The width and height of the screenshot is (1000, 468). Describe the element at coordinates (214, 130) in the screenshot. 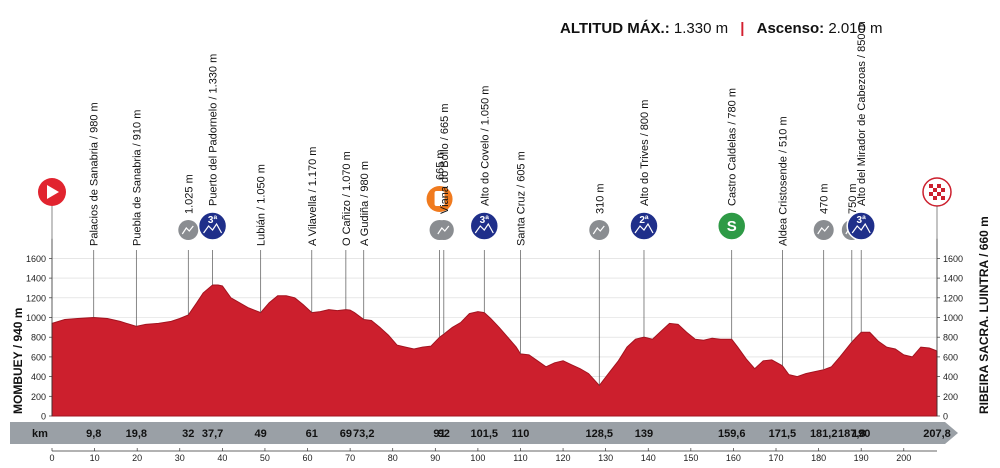

I see `annotation-label: Puerto del Padornelo / 1.330 m` at that location.